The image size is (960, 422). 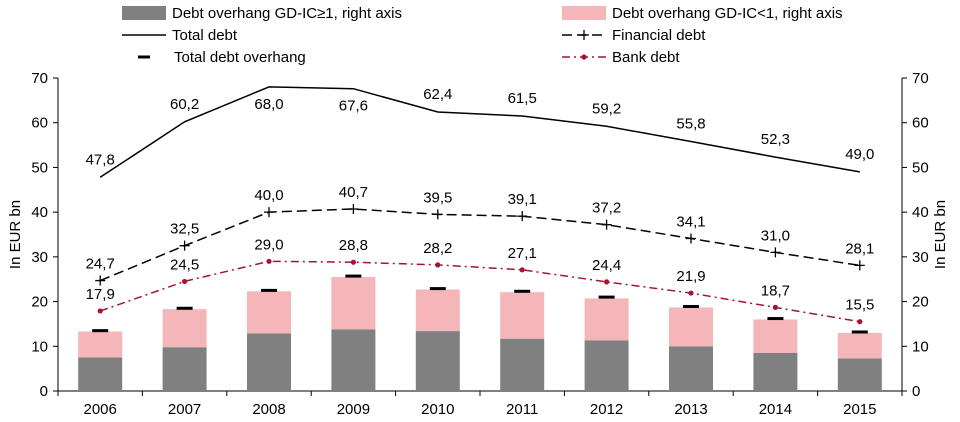 What do you see at coordinates (606, 319) in the screenshot?
I see `bar-gdic-lt1-2012` at bounding box center [606, 319].